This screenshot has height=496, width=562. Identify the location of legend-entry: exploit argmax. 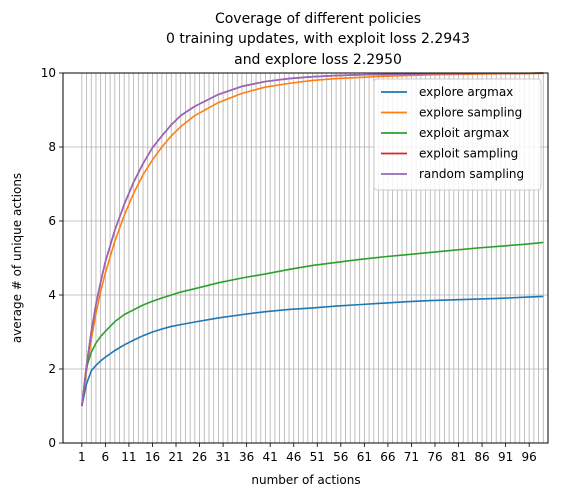
(464, 133).